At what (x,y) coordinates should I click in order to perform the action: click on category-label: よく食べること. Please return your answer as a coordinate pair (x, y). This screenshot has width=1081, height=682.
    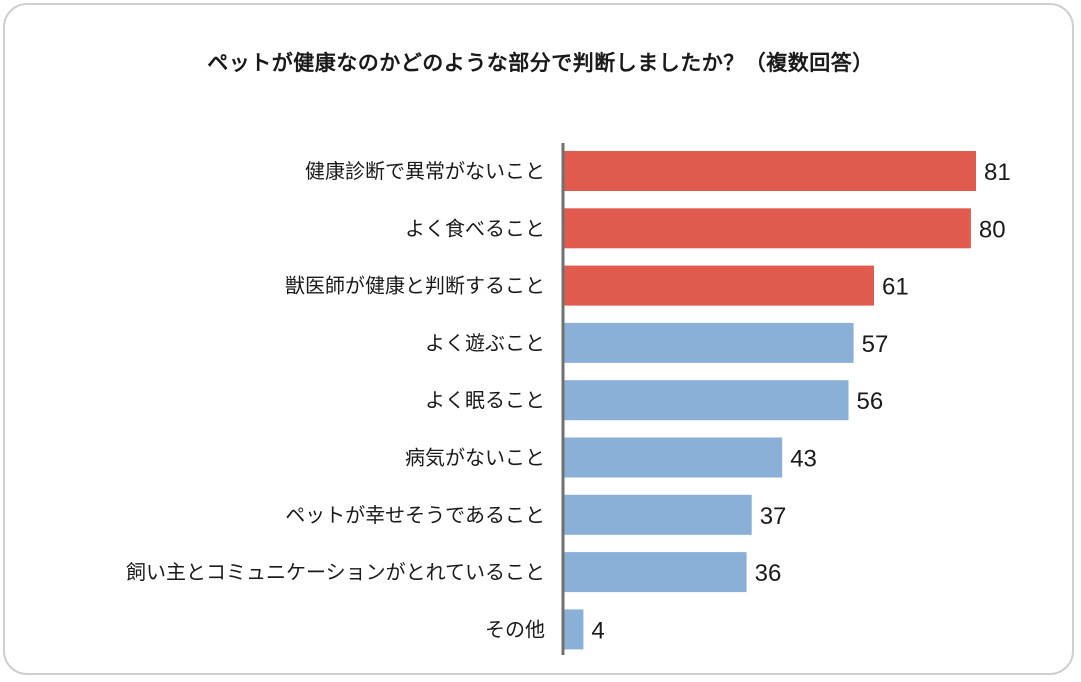
    Looking at the image, I should click on (475, 228).